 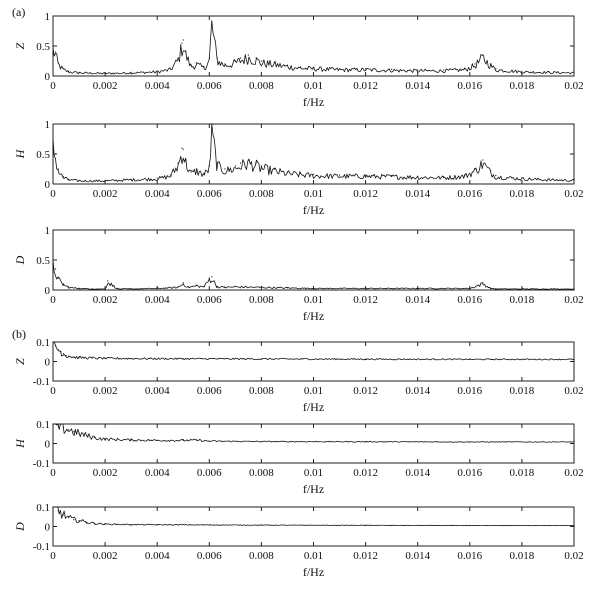 I want to click on panel-label-b: (b), so click(x=19, y=334).